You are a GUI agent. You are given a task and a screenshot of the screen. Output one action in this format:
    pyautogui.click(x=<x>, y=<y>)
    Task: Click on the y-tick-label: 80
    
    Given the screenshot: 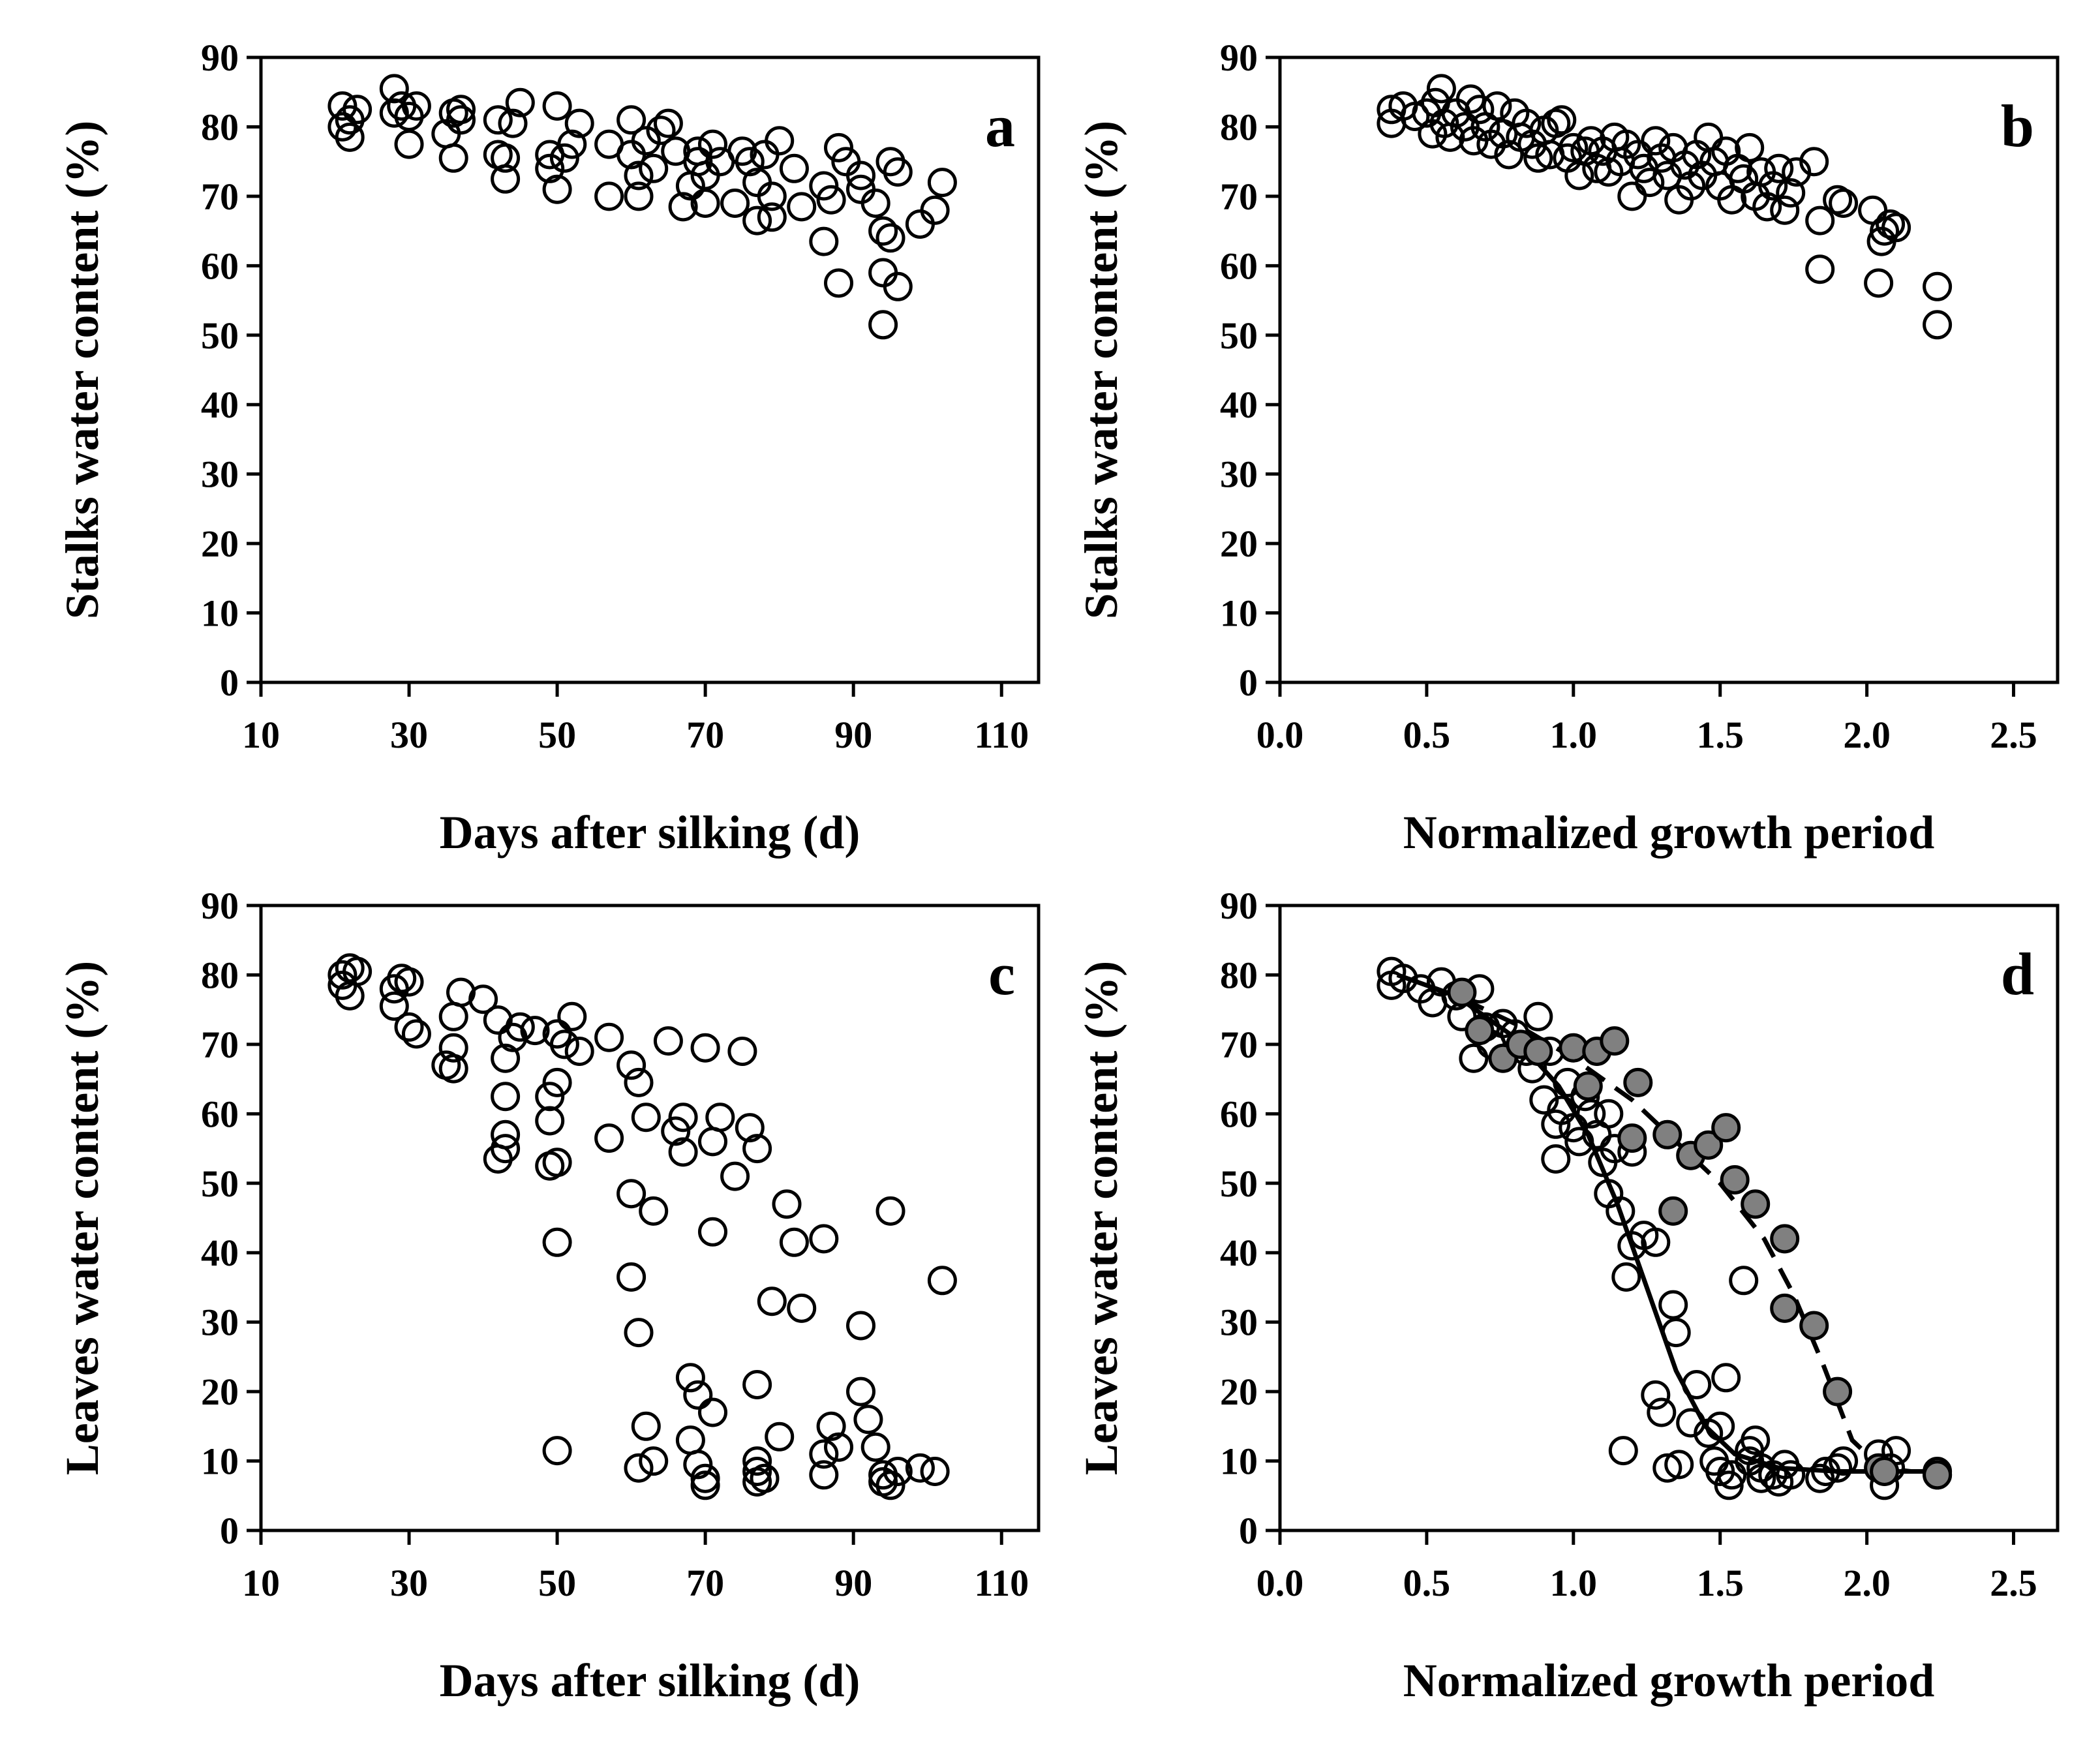 What is the action you would take?
    pyautogui.click(x=1239, y=975)
    